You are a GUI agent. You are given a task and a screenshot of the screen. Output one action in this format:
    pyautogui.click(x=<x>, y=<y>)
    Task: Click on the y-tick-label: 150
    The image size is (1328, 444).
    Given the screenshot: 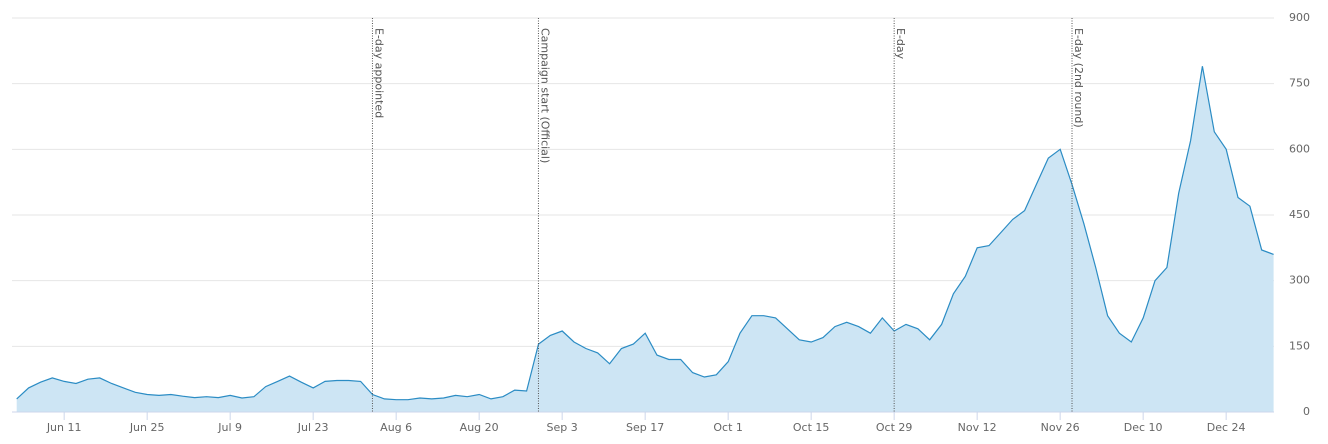 What is the action you would take?
    pyautogui.click(x=1299, y=345)
    